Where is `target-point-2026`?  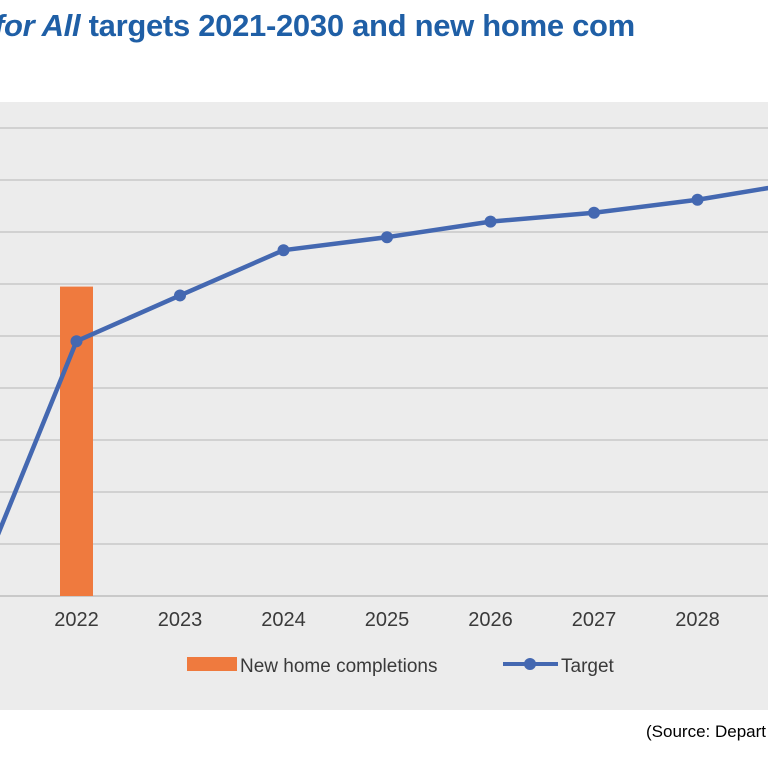
target-point-2026 is located at coordinates (490, 221).